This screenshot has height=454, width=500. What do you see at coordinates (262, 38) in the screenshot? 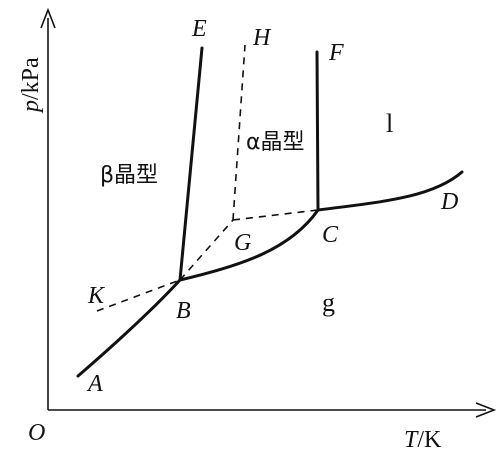
I see `label-H: H` at bounding box center [262, 38].